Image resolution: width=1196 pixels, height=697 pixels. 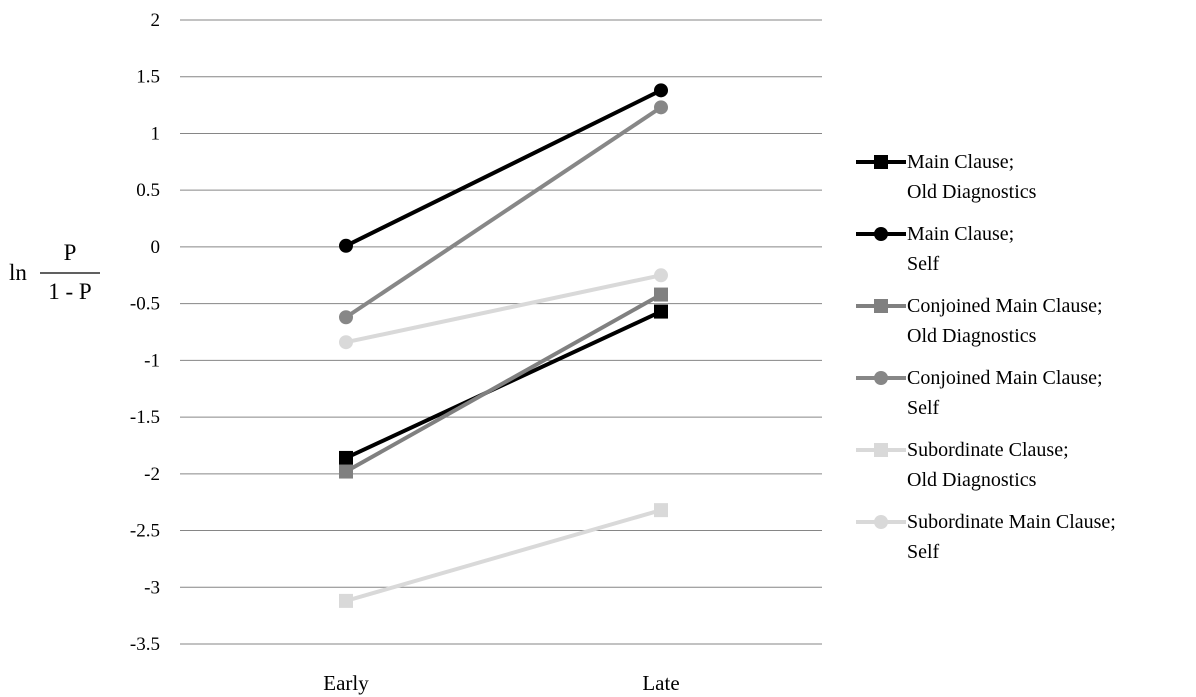 I want to click on y-tick-label: -3.5, so click(x=145, y=644).